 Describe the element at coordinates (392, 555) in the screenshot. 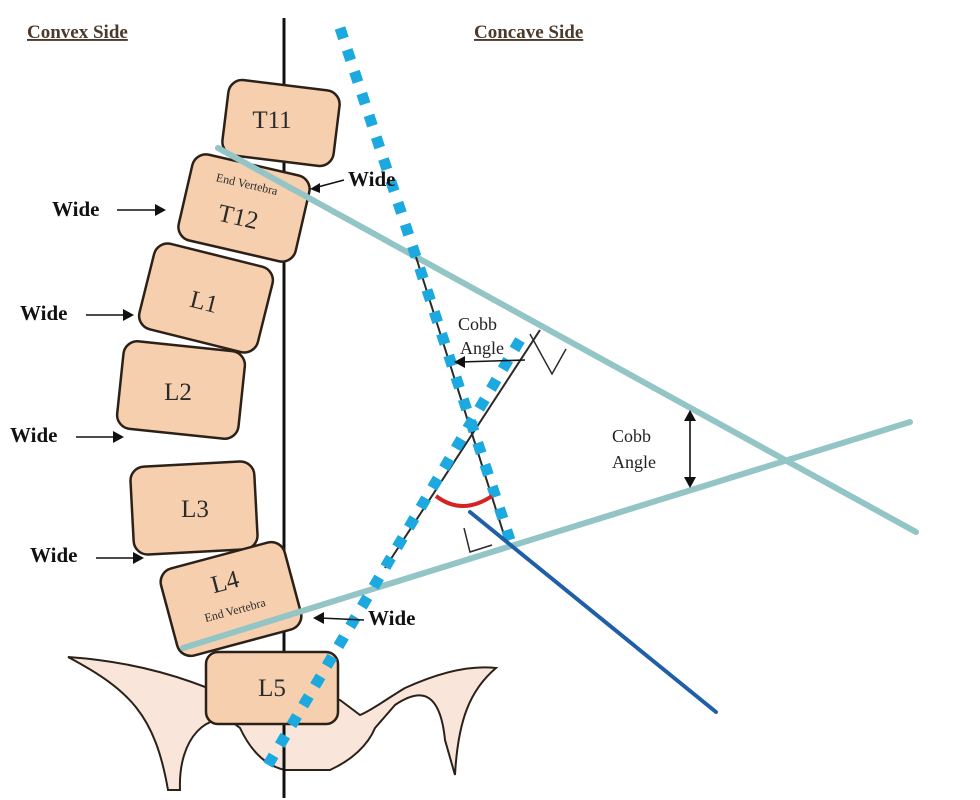

I see `dotted-perpendicular-inferior` at that location.